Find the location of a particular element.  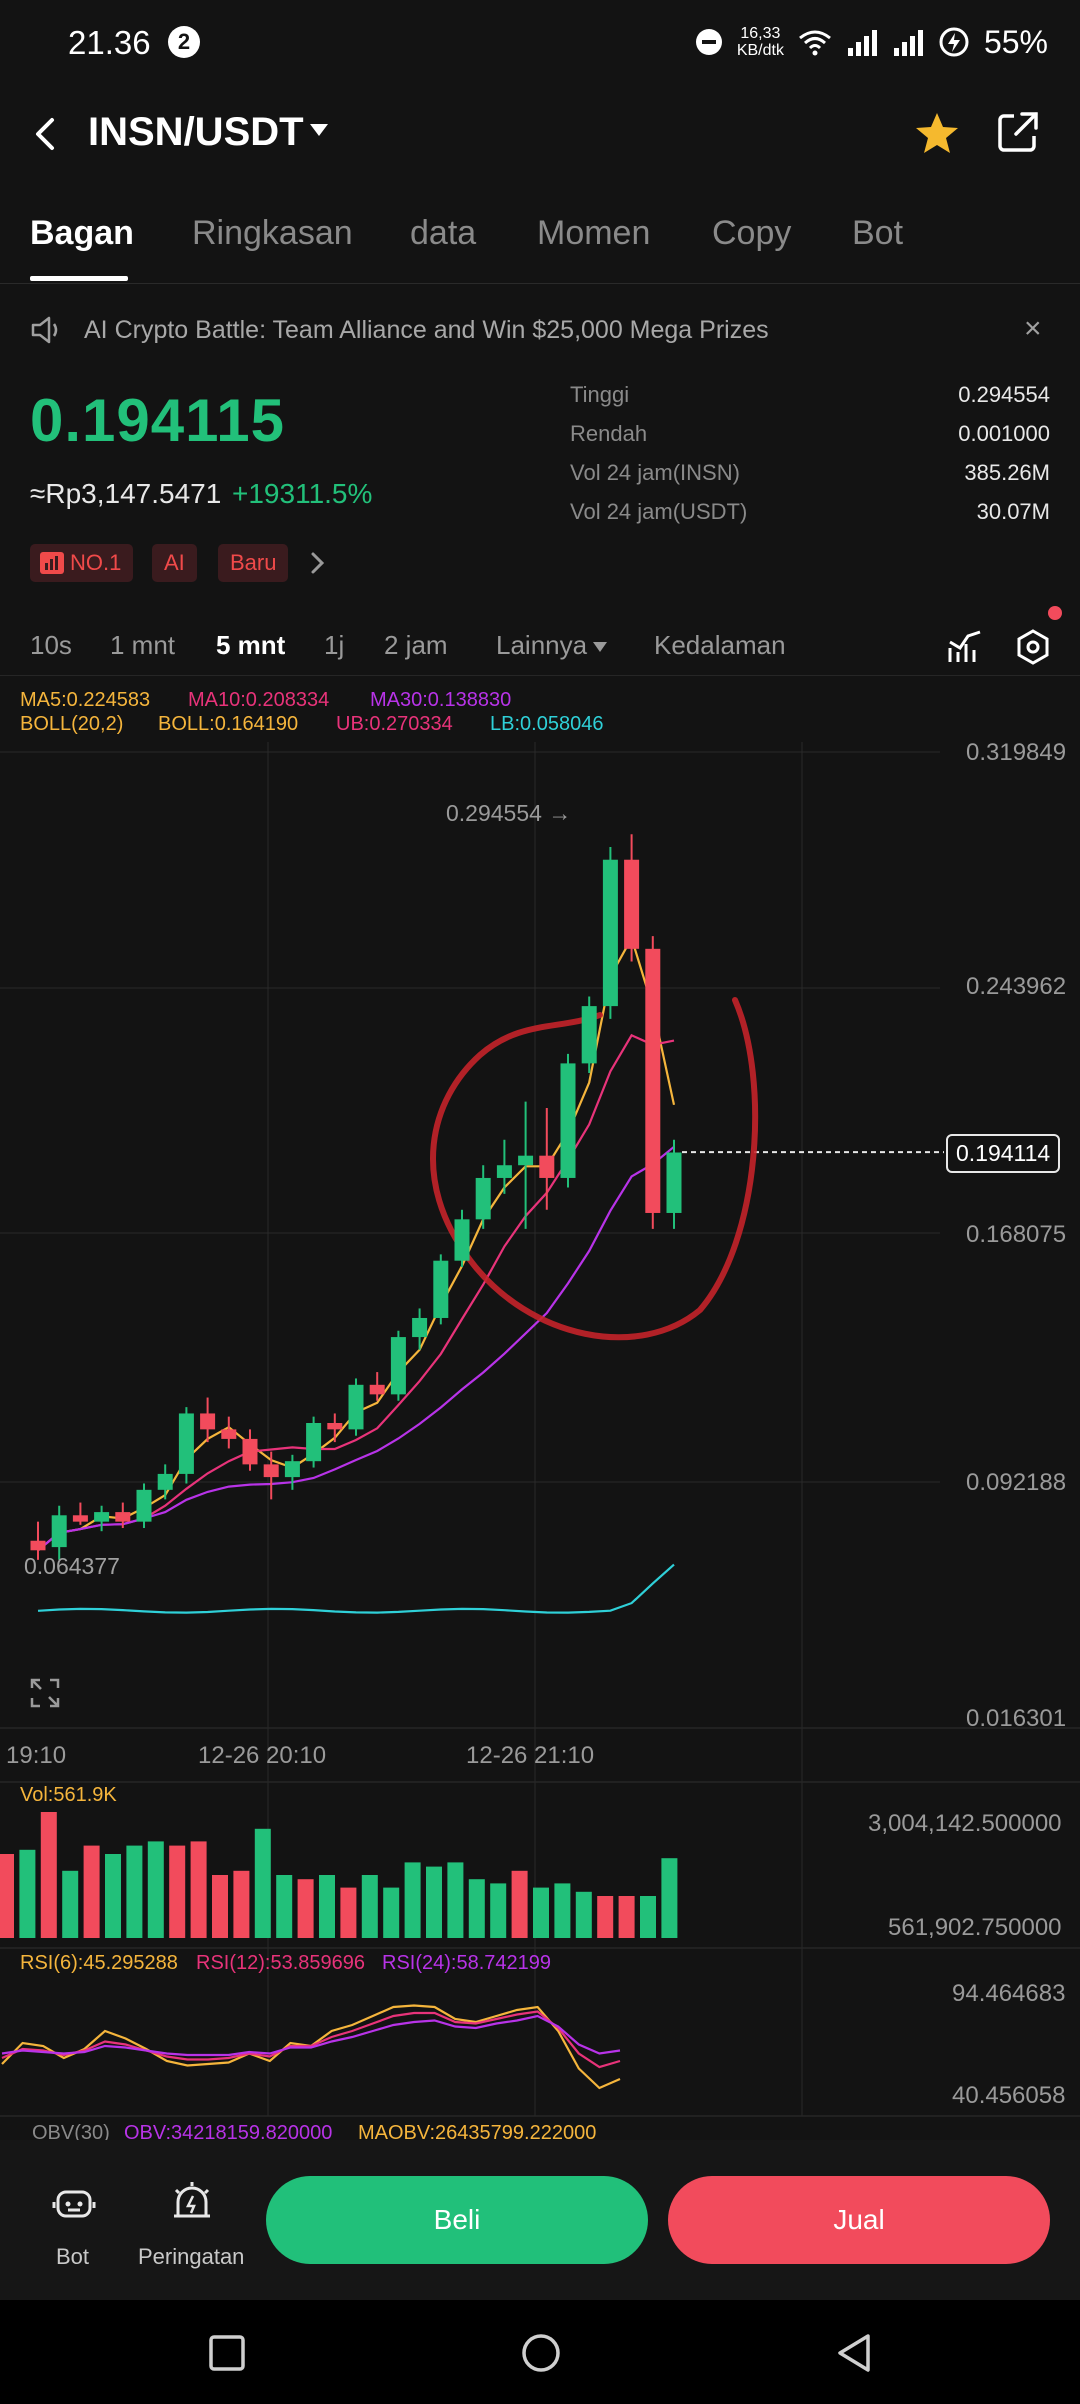

current-price-tag: 0.194114 is located at coordinates (1003, 1153).